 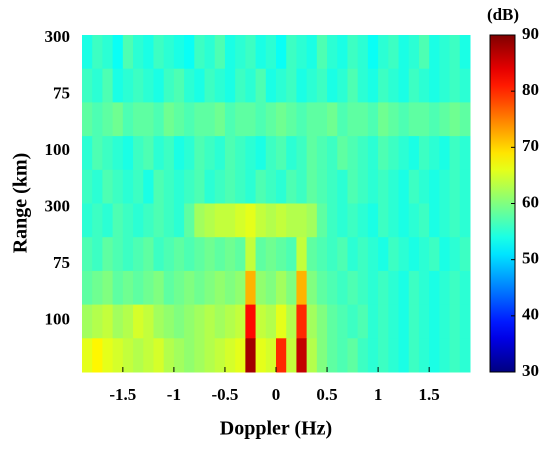 I want to click on colorbar-tick-label: 70, so click(x=530, y=145).